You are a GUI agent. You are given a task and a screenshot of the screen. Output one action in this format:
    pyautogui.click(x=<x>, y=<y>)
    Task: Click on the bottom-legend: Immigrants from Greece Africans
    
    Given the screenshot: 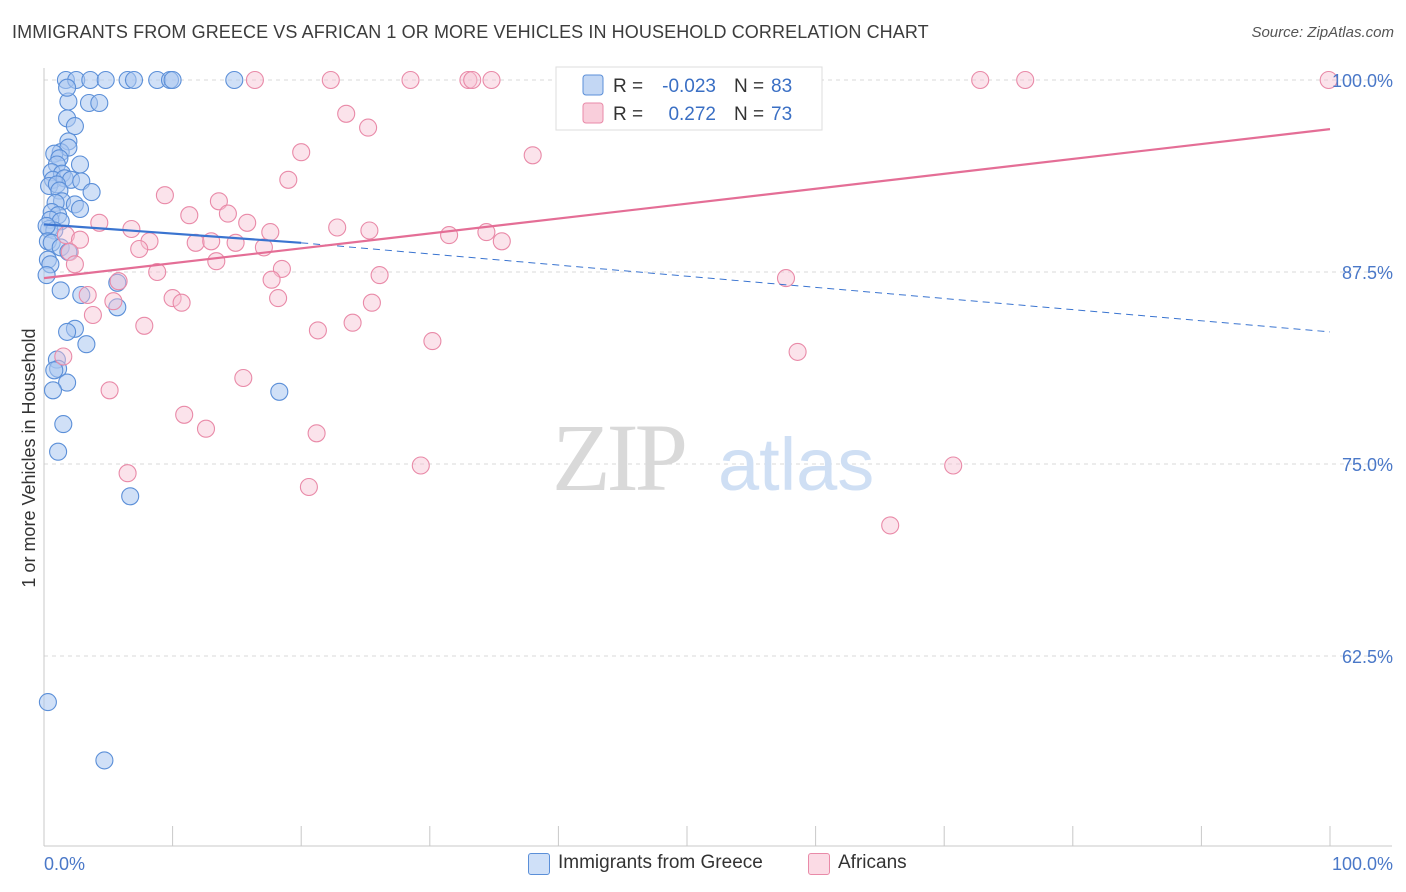 What is the action you would take?
    pyautogui.click(x=703, y=865)
    